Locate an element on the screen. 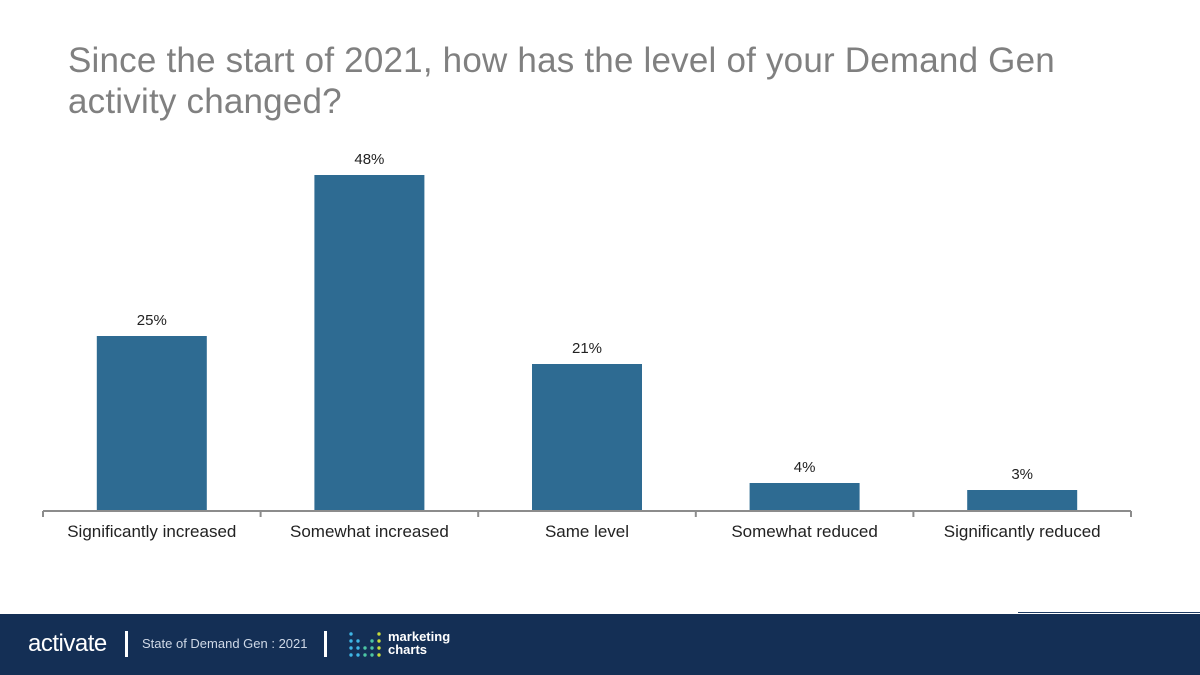 The image size is (1200, 675). partner-line1: marketing is located at coordinates (419, 636).